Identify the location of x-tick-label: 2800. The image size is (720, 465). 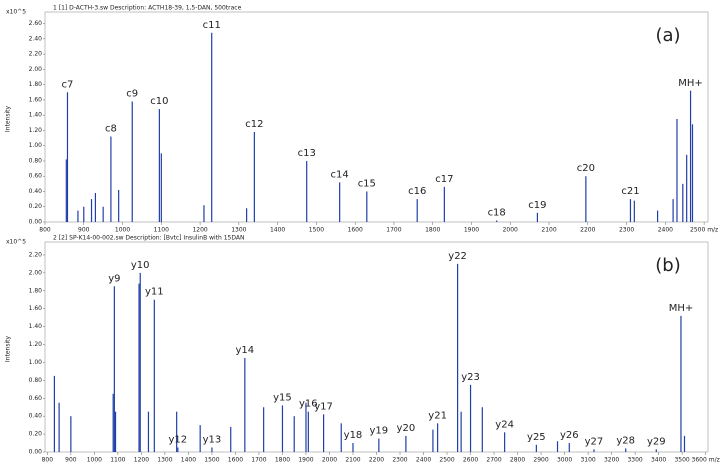
(517, 460).